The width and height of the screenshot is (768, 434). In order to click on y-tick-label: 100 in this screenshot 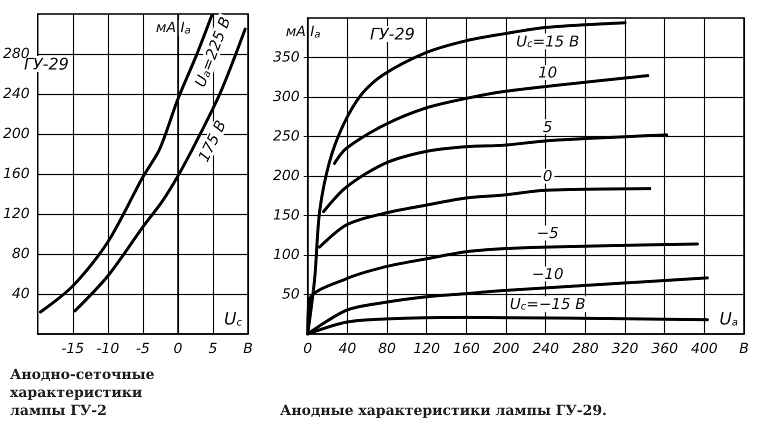, I will do `click(286, 255)`.